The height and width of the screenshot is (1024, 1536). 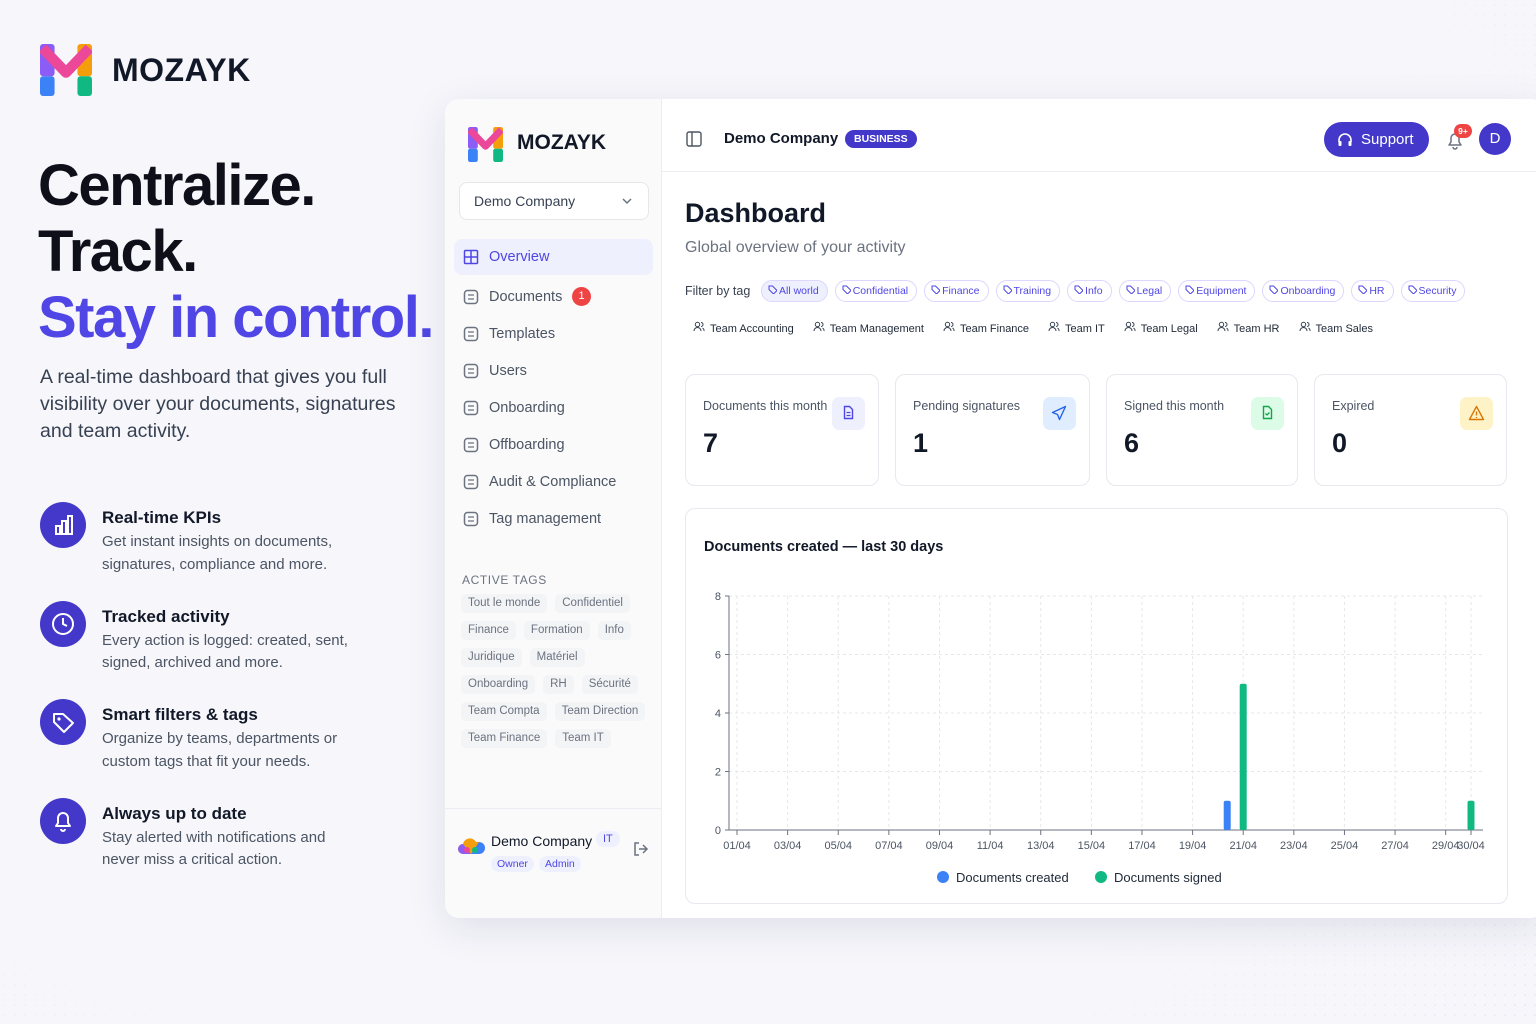 What do you see at coordinates (553, 808) in the screenshot?
I see `sidebar-divider` at bounding box center [553, 808].